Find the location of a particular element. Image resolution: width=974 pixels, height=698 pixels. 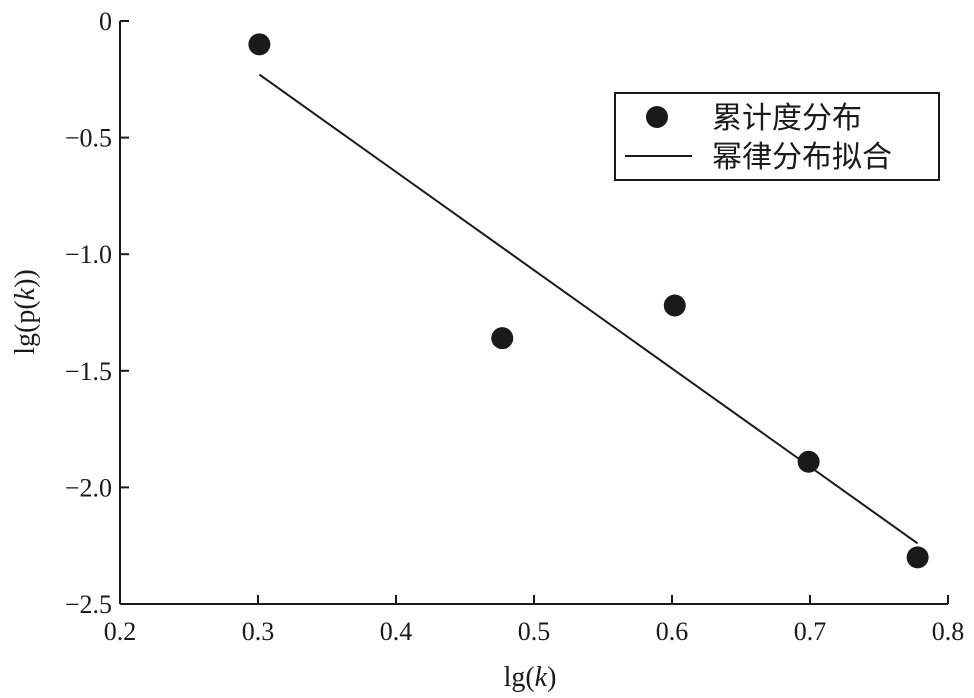

y-tick-label: −2.0 is located at coordinates (88, 487).